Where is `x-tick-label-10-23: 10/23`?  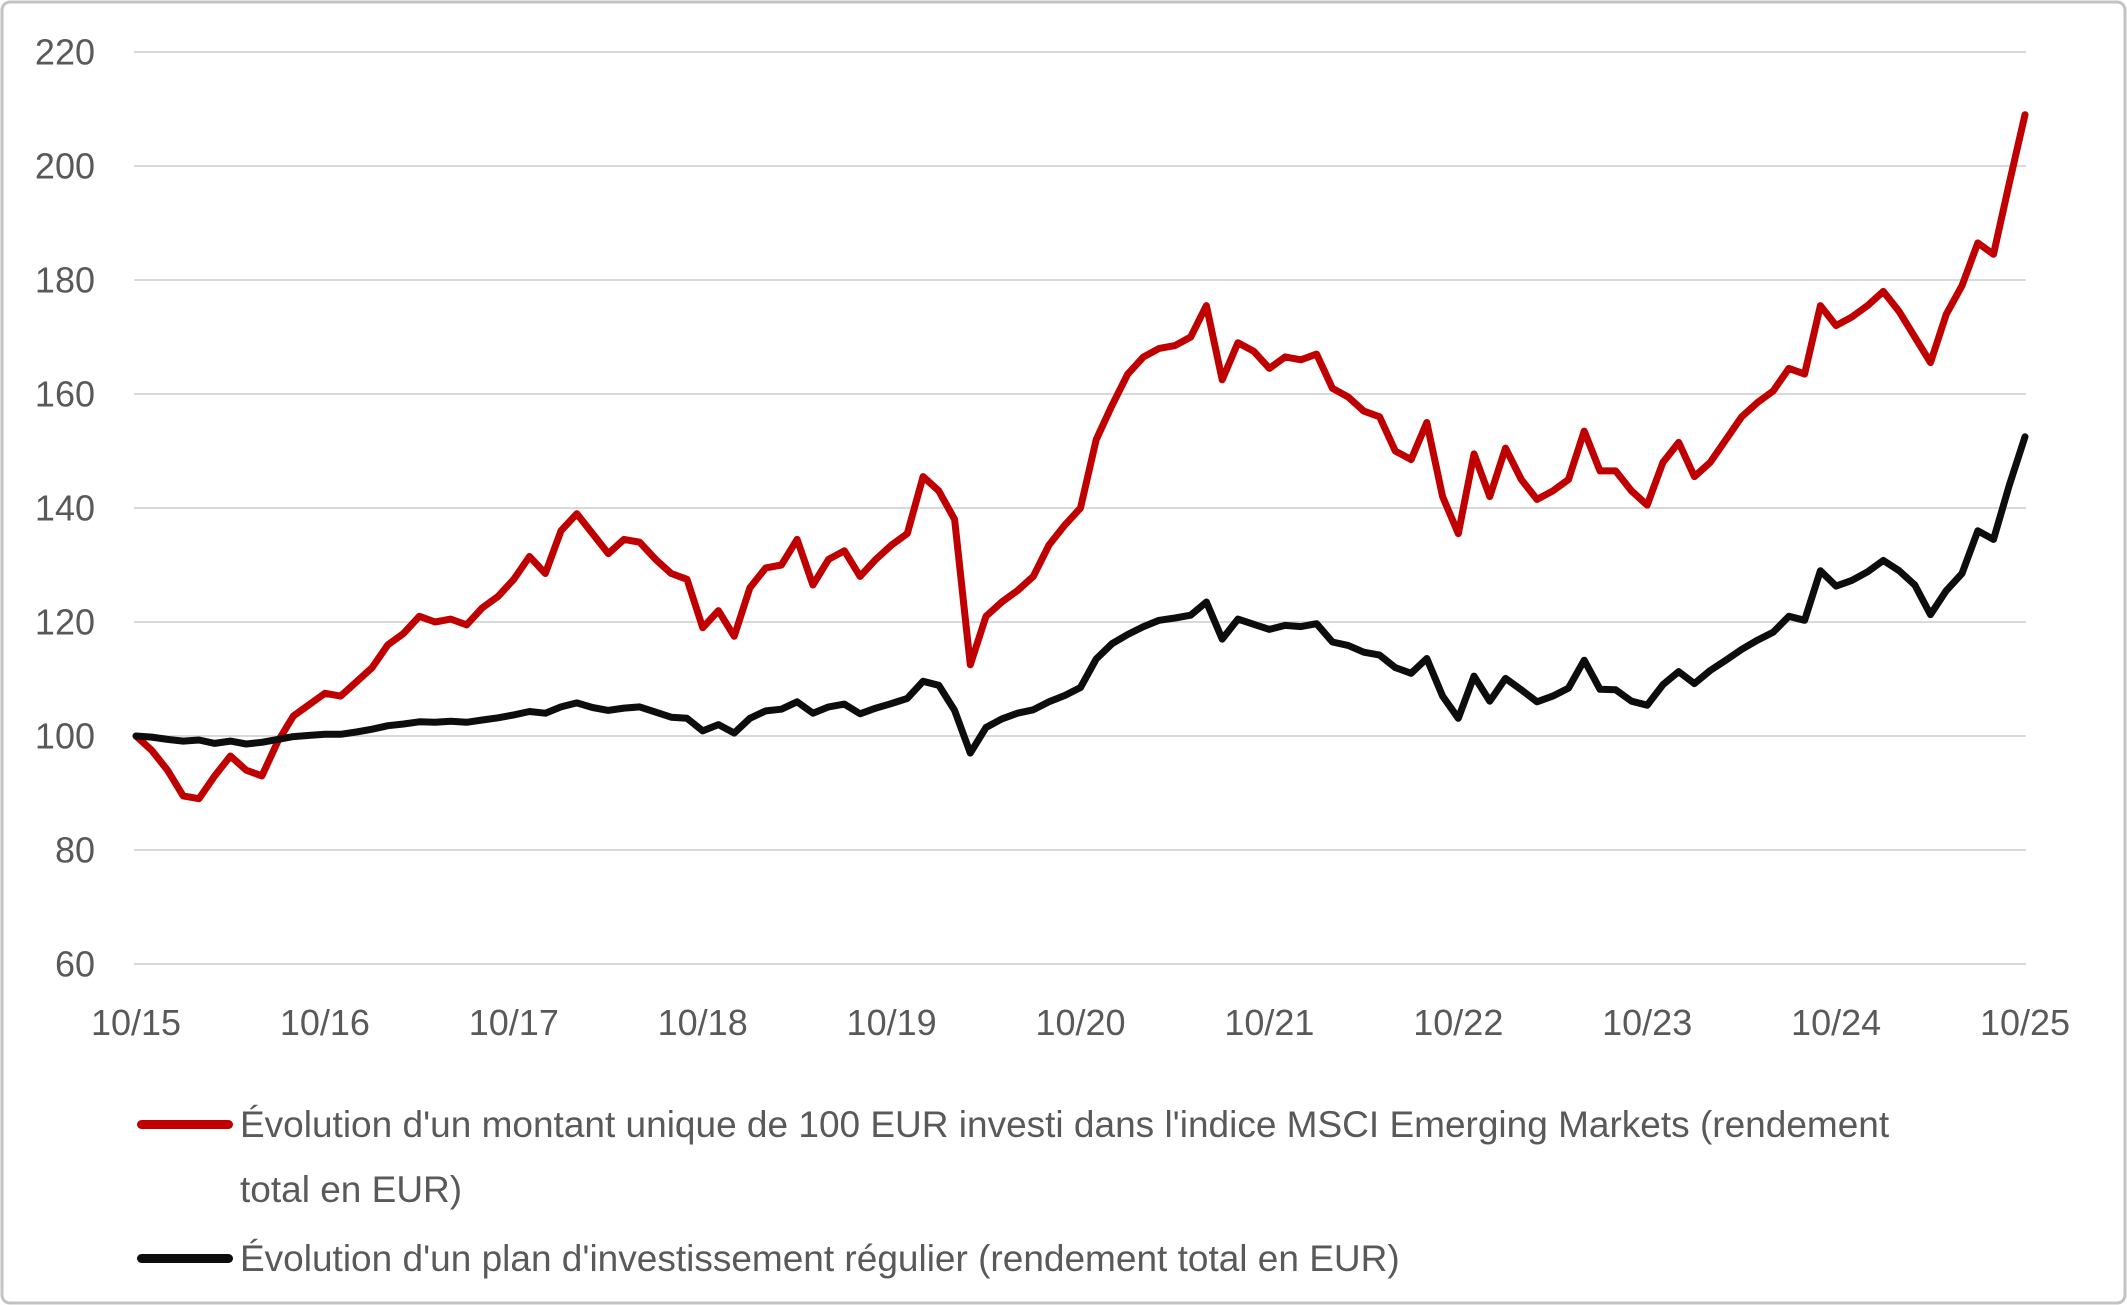 x-tick-label-10-23: 10/23 is located at coordinates (1647, 1022).